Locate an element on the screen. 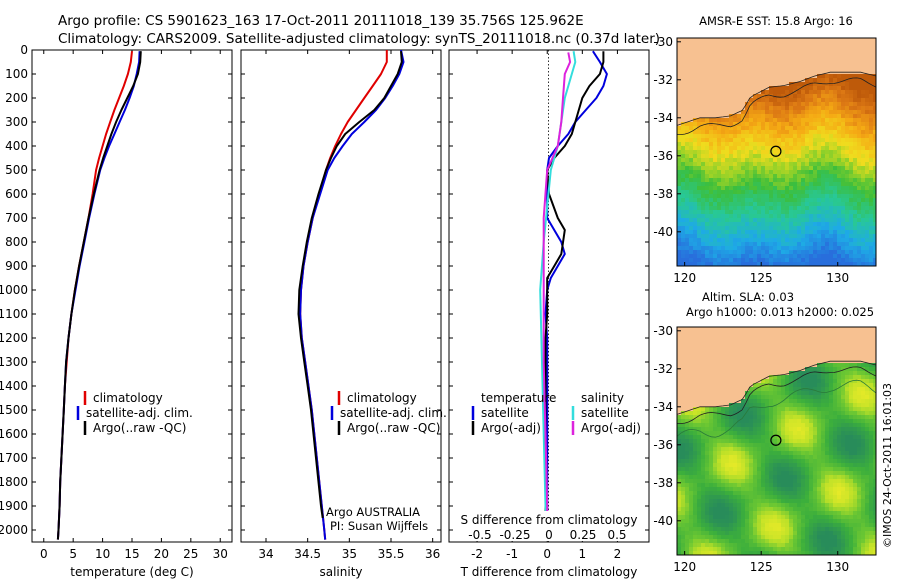 The width and height of the screenshot is (900, 584). coastline-contour is located at coordinates (776, 98).